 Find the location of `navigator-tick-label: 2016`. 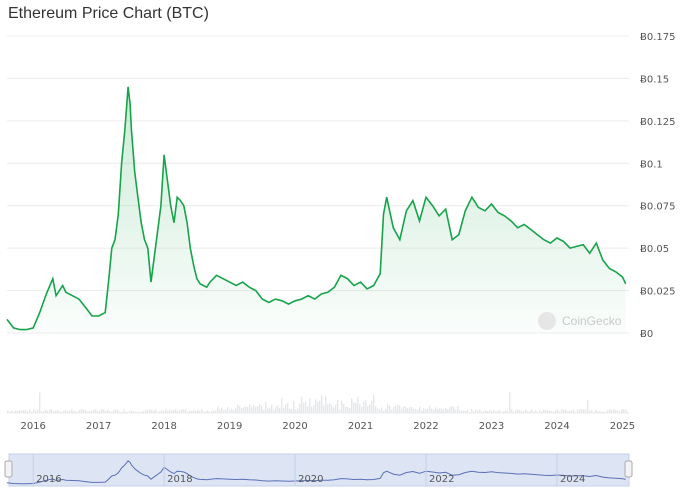

navigator-tick-label: 2016 is located at coordinates (48, 479).